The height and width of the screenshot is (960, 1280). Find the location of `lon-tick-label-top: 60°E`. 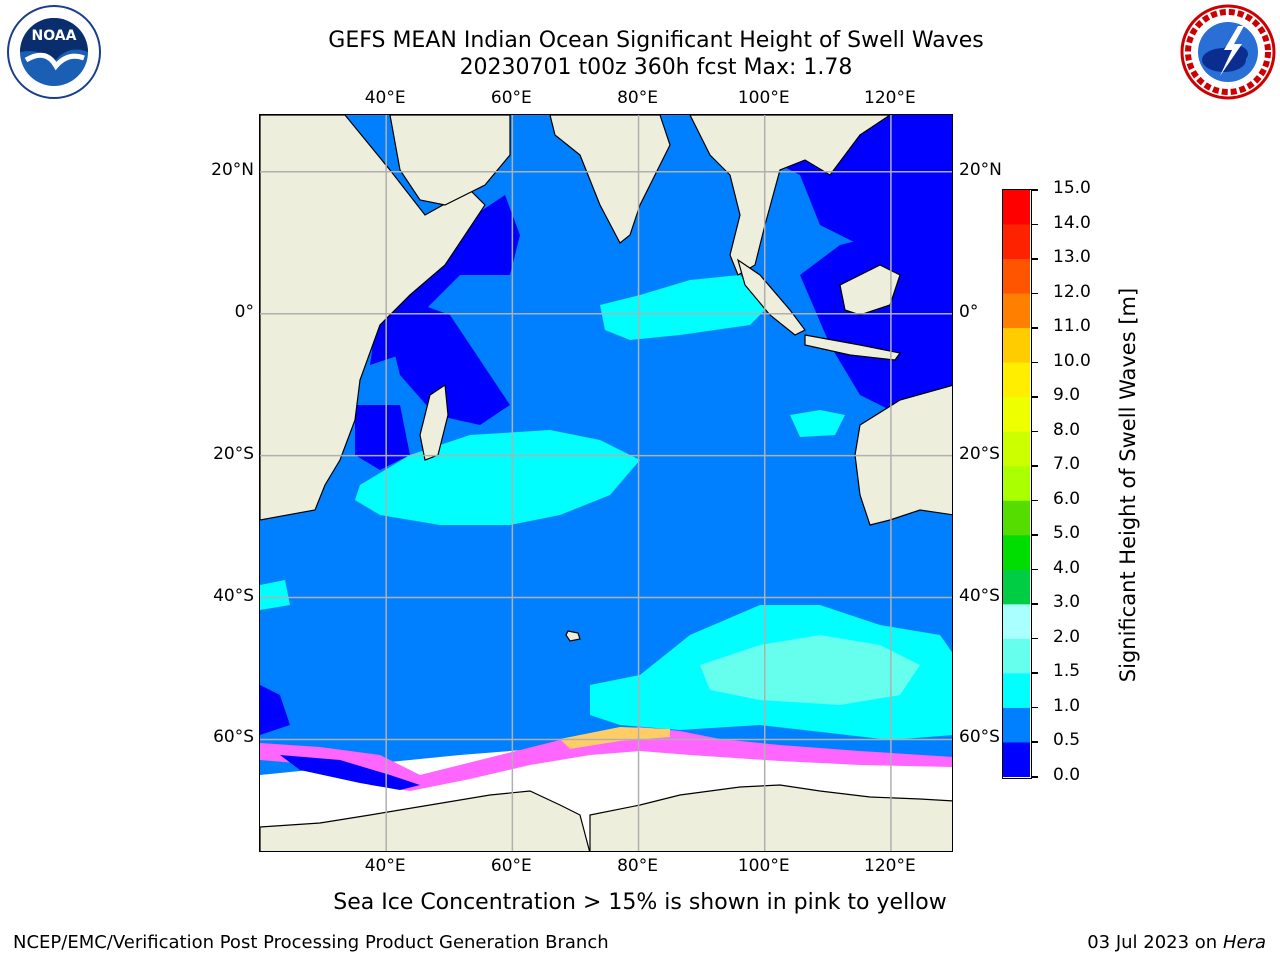

lon-tick-label-top: 60°E is located at coordinates (511, 98).